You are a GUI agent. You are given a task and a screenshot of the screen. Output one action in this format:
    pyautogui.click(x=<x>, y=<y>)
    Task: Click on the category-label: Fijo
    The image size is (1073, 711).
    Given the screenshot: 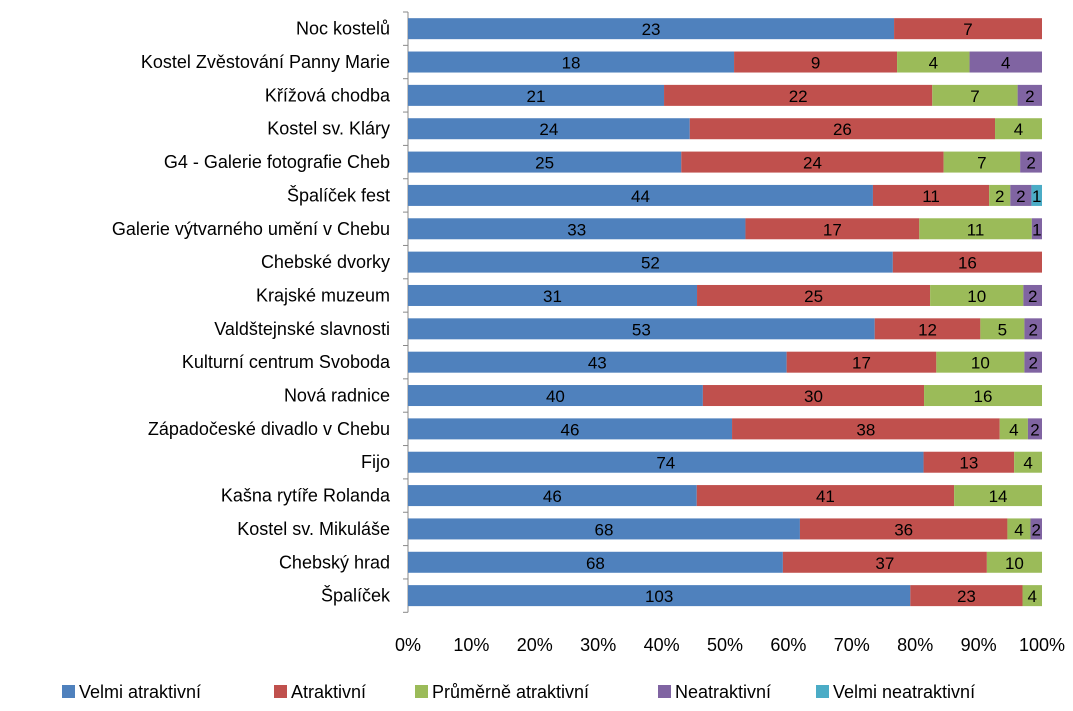 What is the action you would take?
    pyautogui.click(x=375, y=462)
    